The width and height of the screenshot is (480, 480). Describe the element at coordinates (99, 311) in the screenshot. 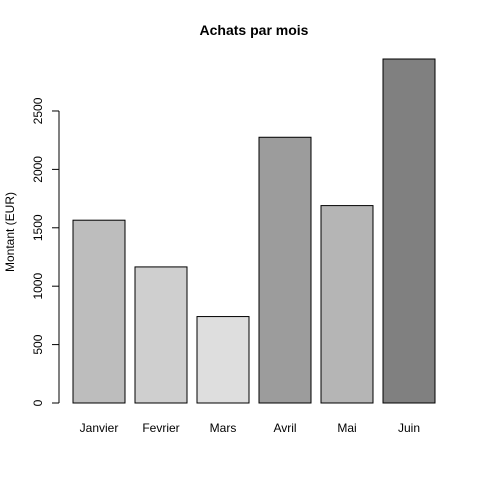

I see `bar-janvier` at that location.